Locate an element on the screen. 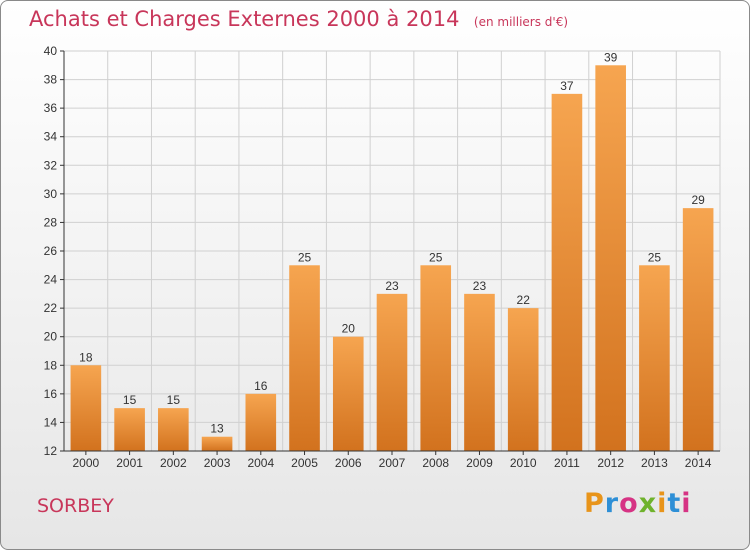 The width and height of the screenshot is (750, 550). bar-2008 is located at coordinates (436, 358).